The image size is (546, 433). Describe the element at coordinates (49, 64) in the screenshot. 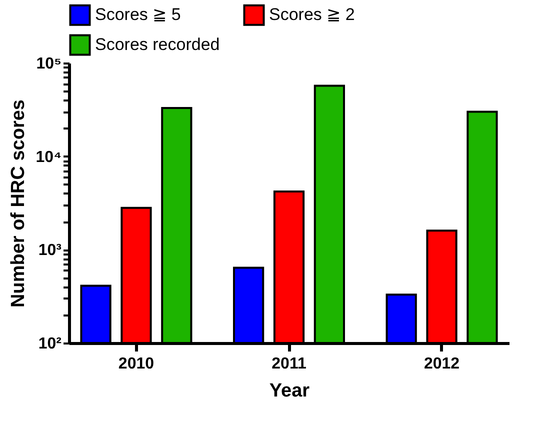

I see `y-tick-label: 10⁵` at that location.